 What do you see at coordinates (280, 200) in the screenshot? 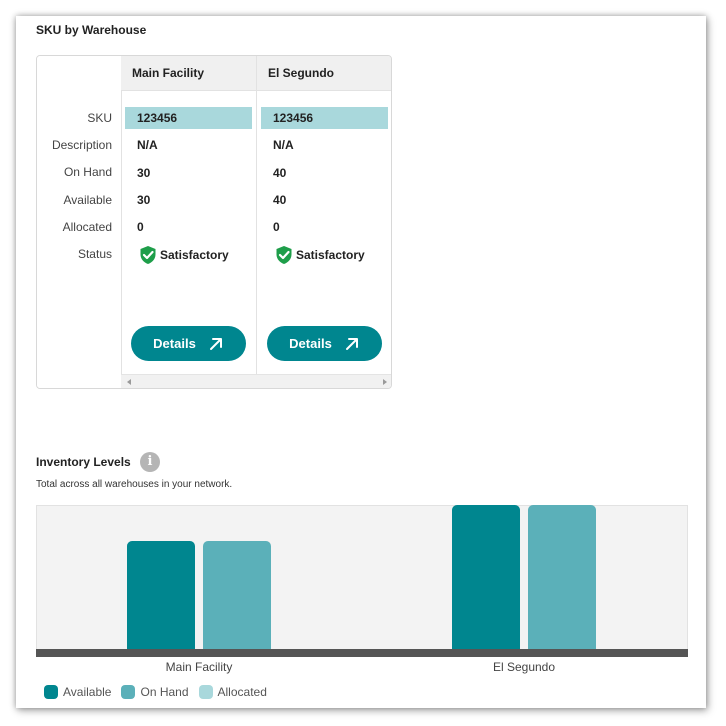
I see `available-value: 40` at bounding box center [280, 200].